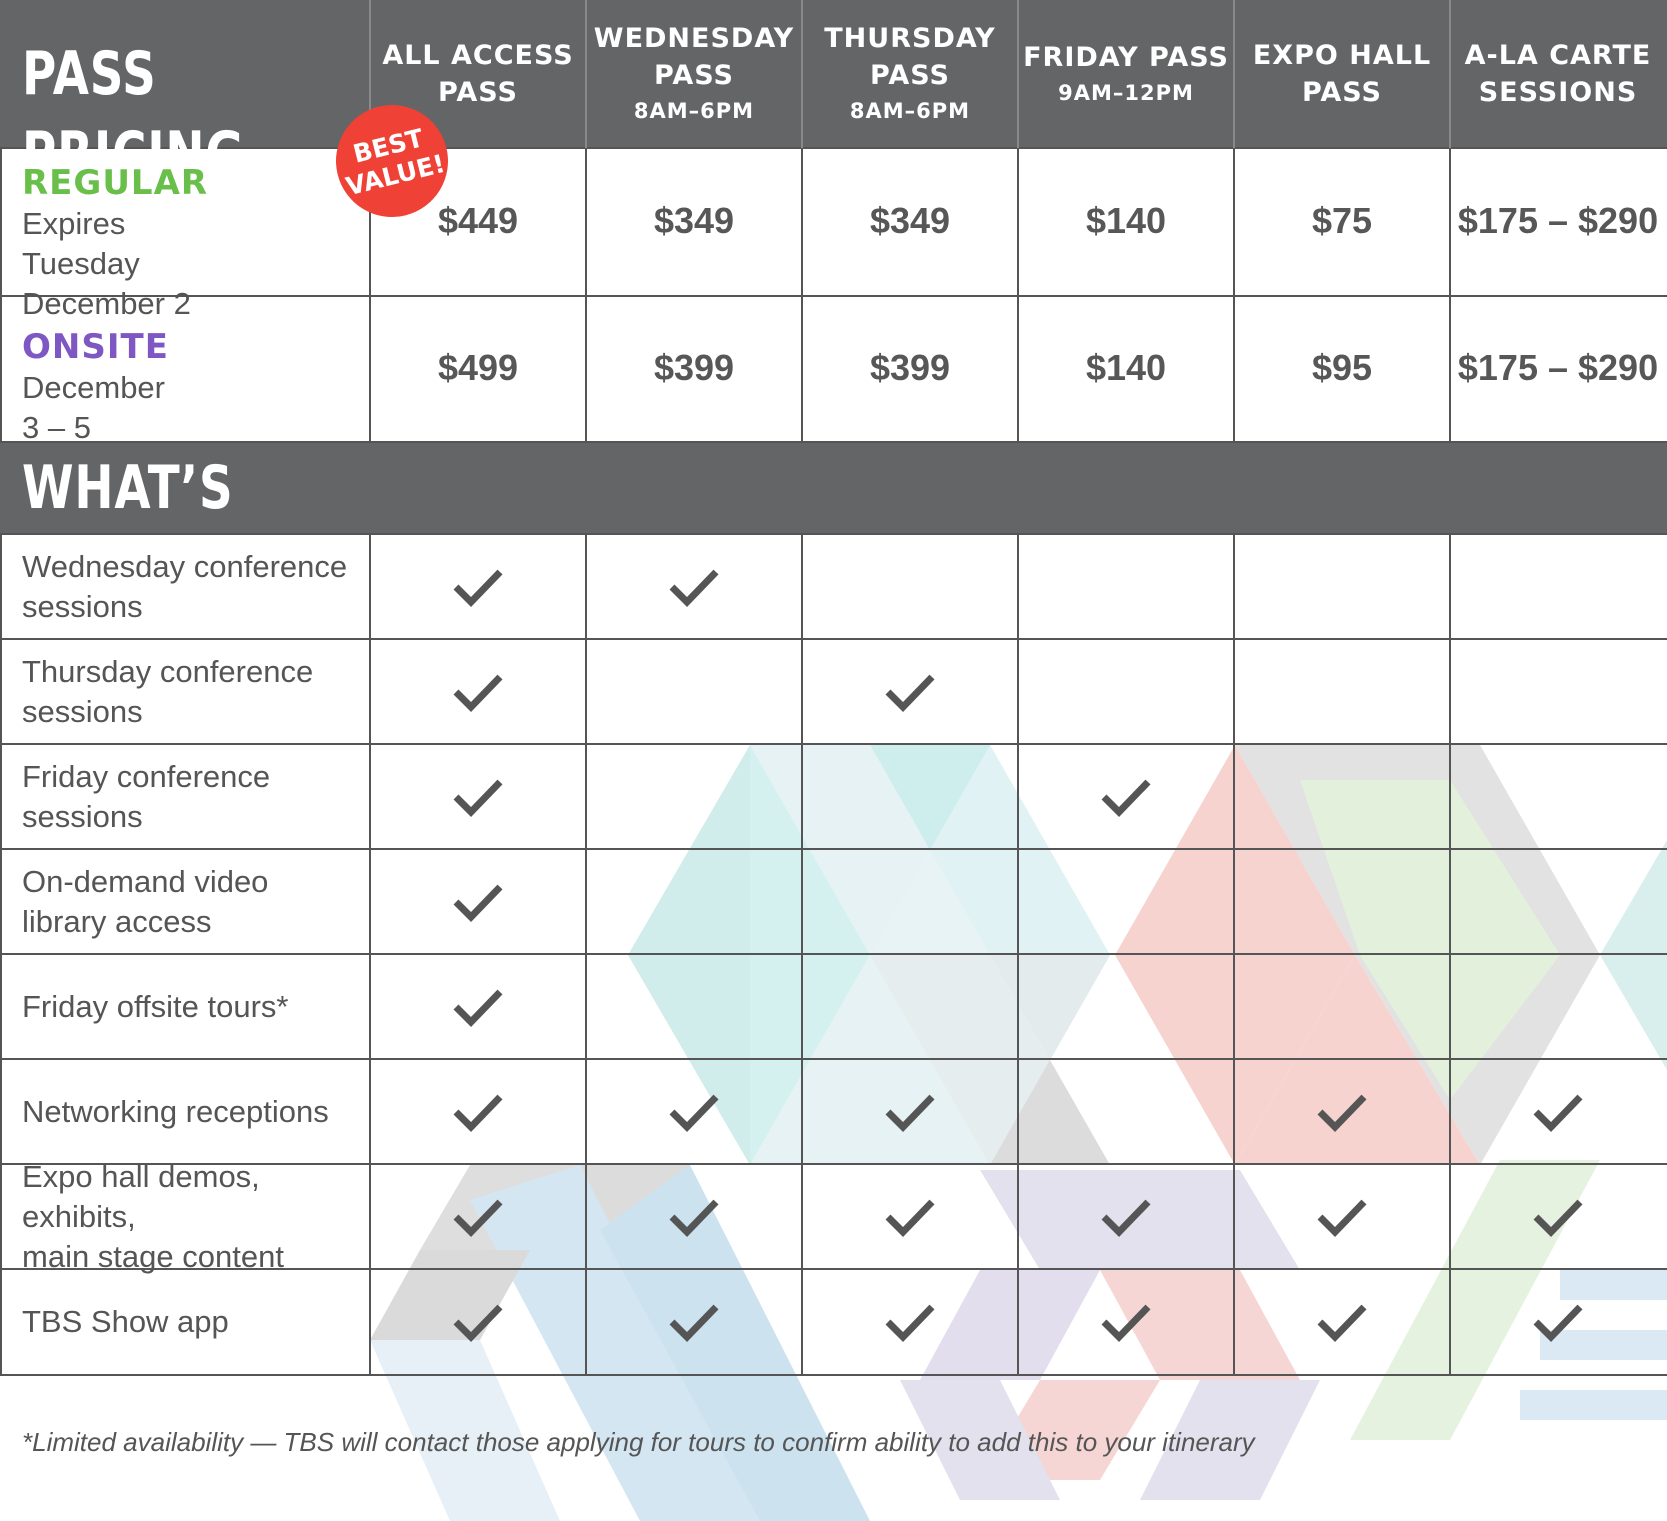 The image size is (1667, 1521). Describe the element at coordinates (1342, 220) in the screenshot. I see `price-cell: $75` at that location.